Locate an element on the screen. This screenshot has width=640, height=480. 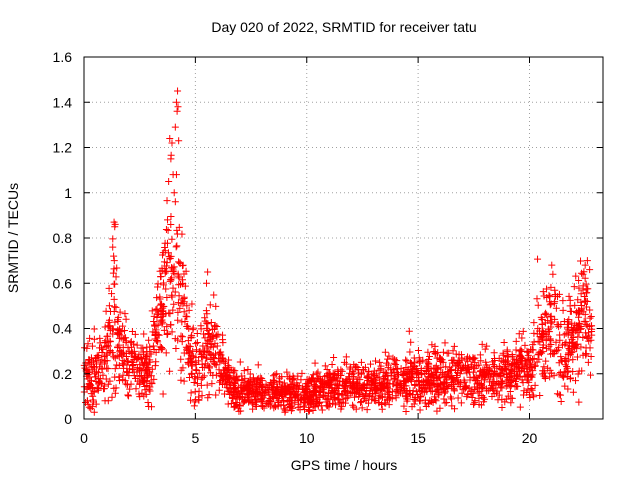
y-tick-label: 0.2 is located at coordinates (63, 374).